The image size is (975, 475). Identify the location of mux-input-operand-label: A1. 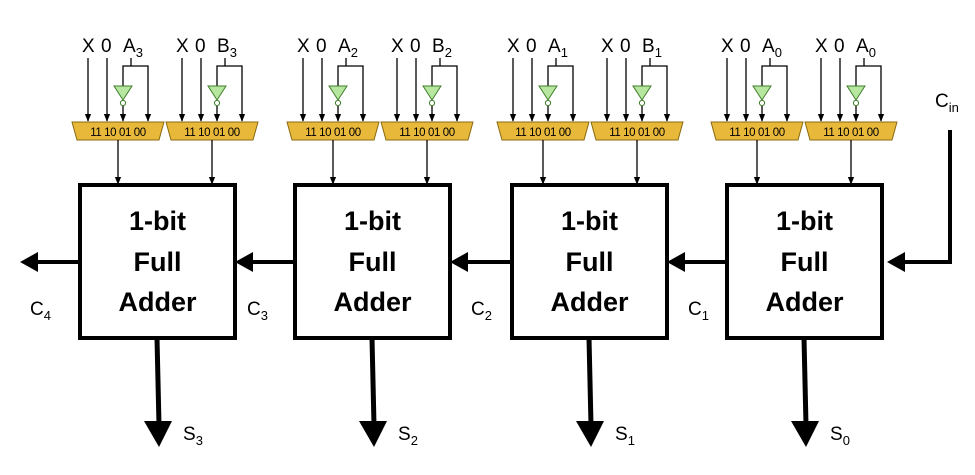
(558, 48).